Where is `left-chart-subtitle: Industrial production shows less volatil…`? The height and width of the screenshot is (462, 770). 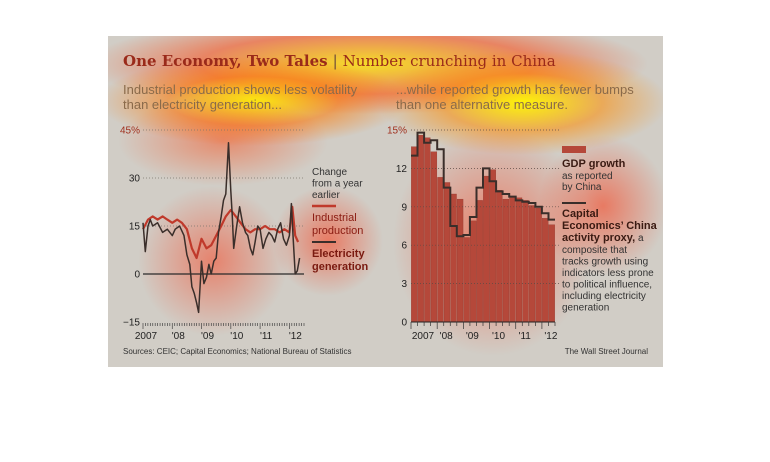 left-chart-subtitle: Industrial production shows less volatil… is located at coordinates (240, 97).